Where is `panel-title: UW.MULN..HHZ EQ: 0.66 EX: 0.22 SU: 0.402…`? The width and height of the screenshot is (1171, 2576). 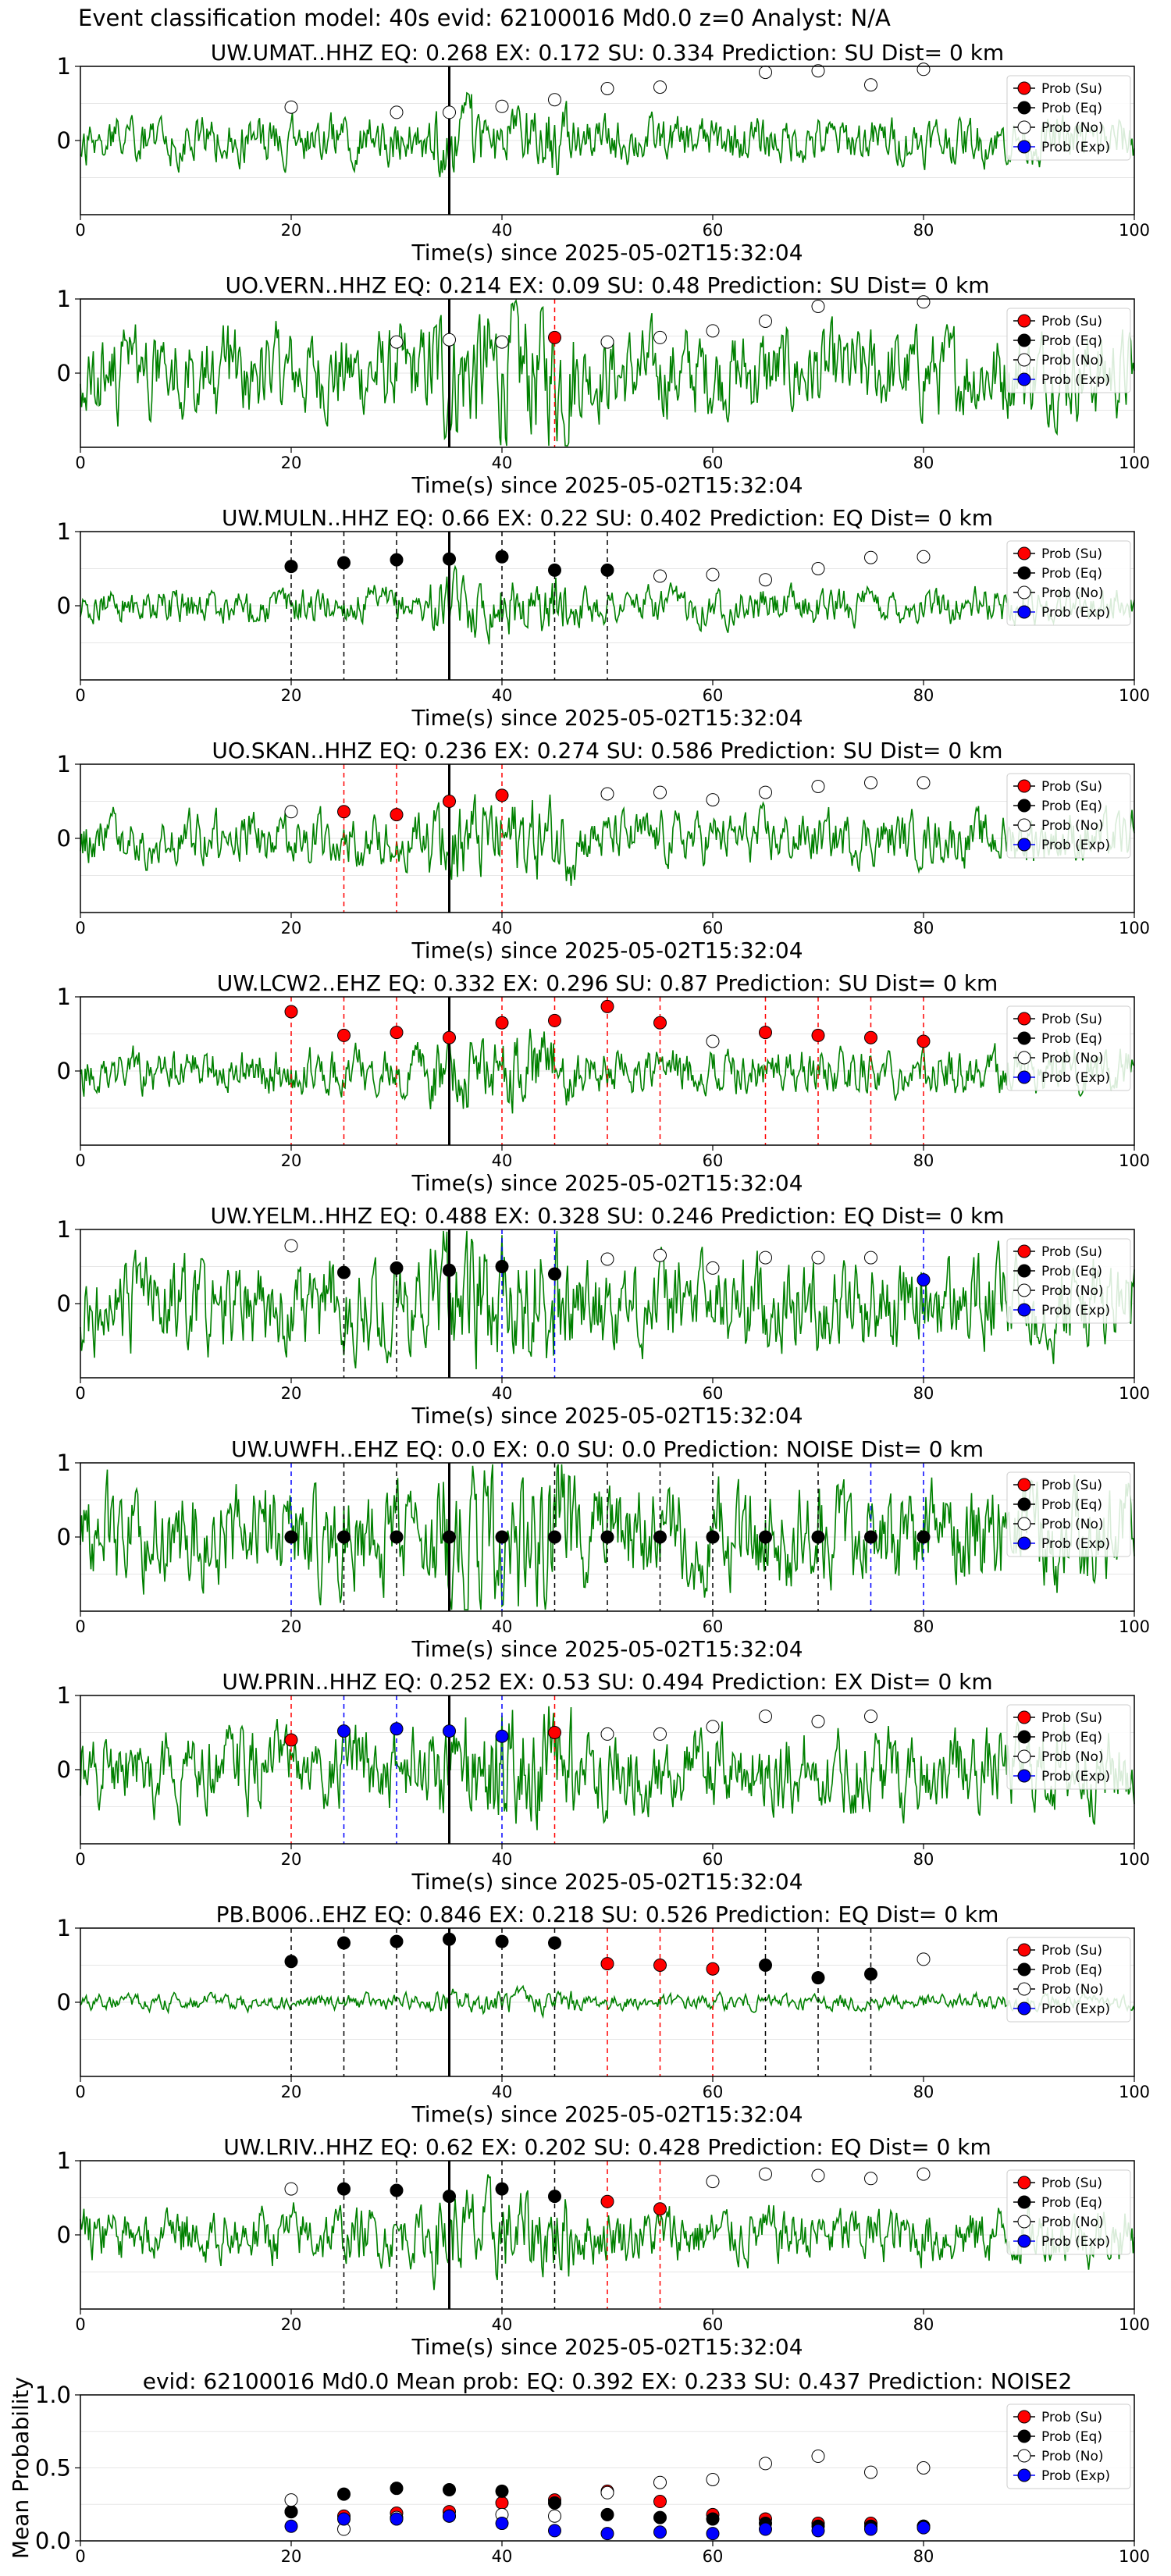 panel-title: UW.MULN..HHZ EQ: 0.66 EX: 0.22 SU: 0.402… is located at coordinates (607, 518).